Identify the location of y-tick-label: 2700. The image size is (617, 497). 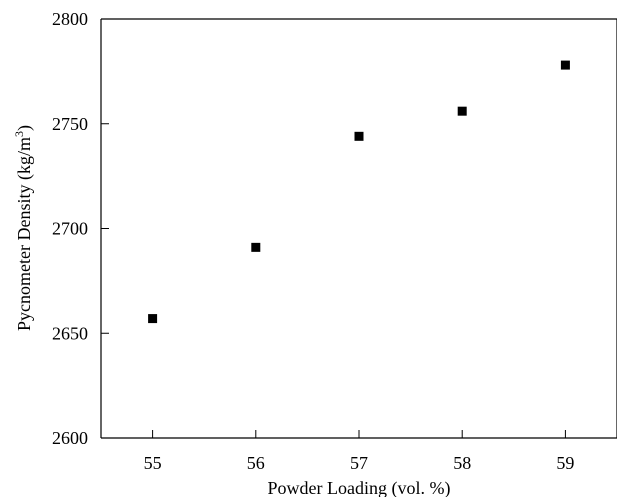
(70, 229).